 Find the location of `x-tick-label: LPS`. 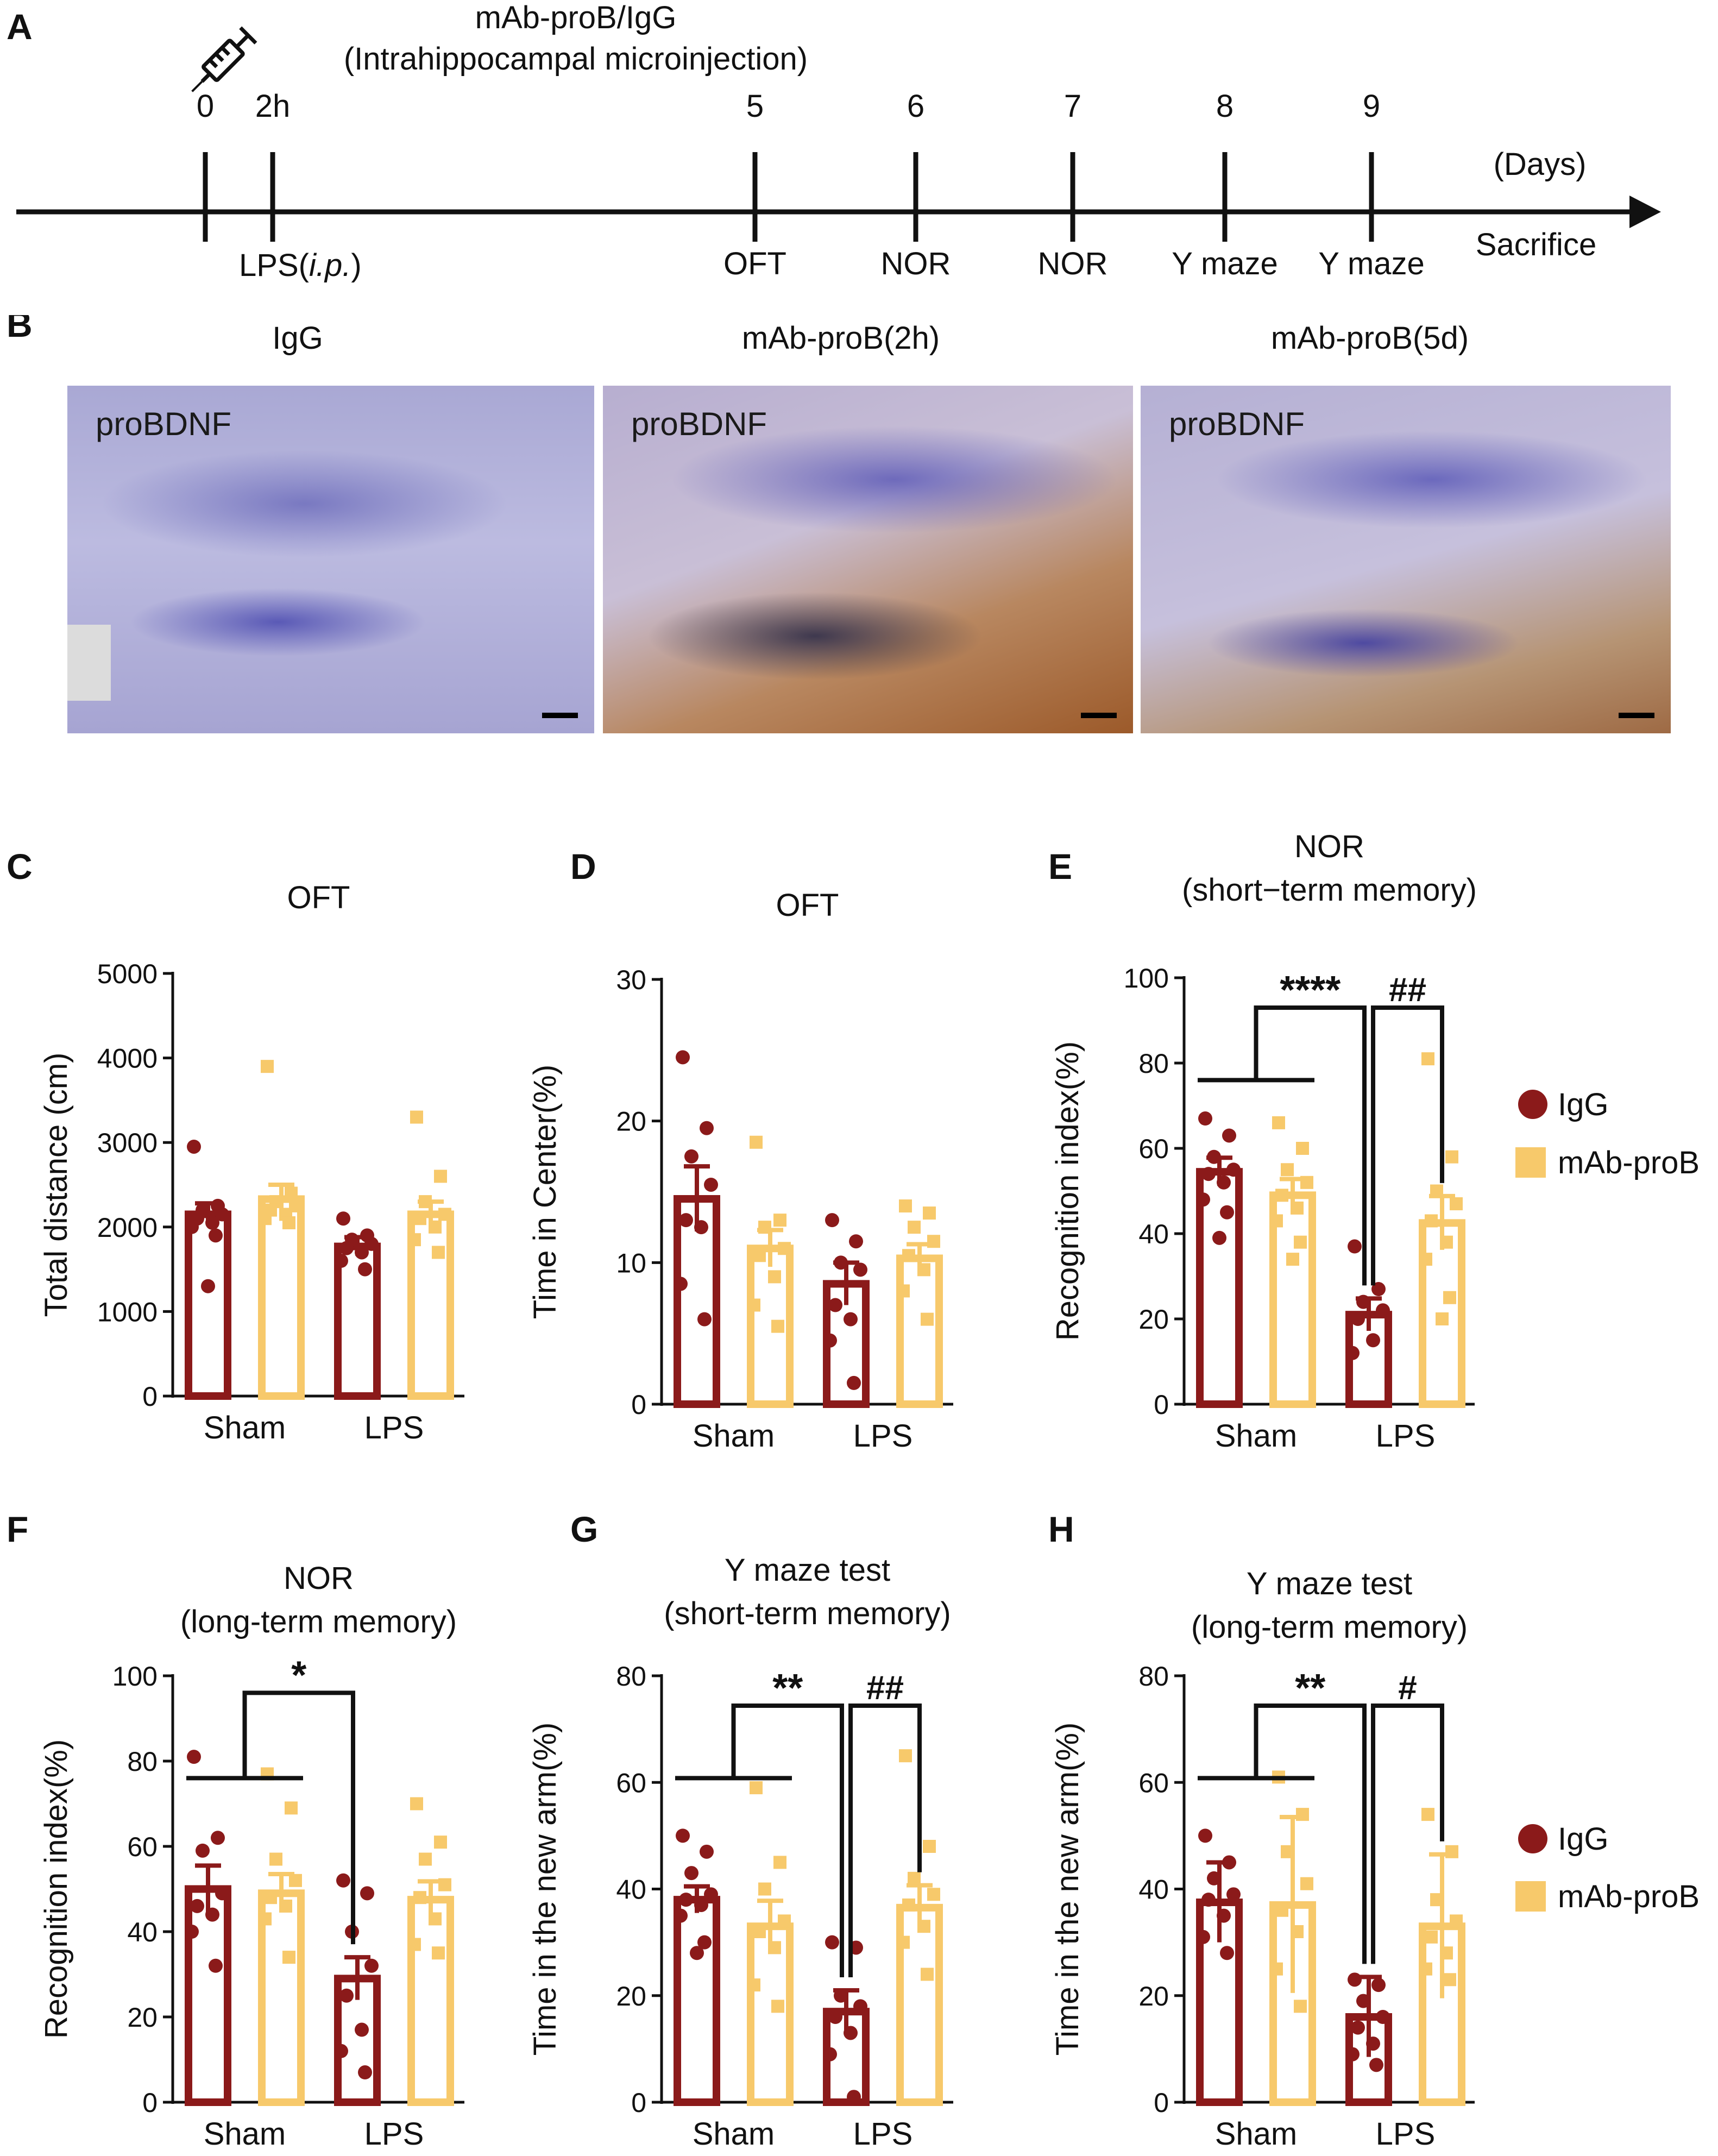

x-tick-label: LPS is located at coordinates (1406, 2134).